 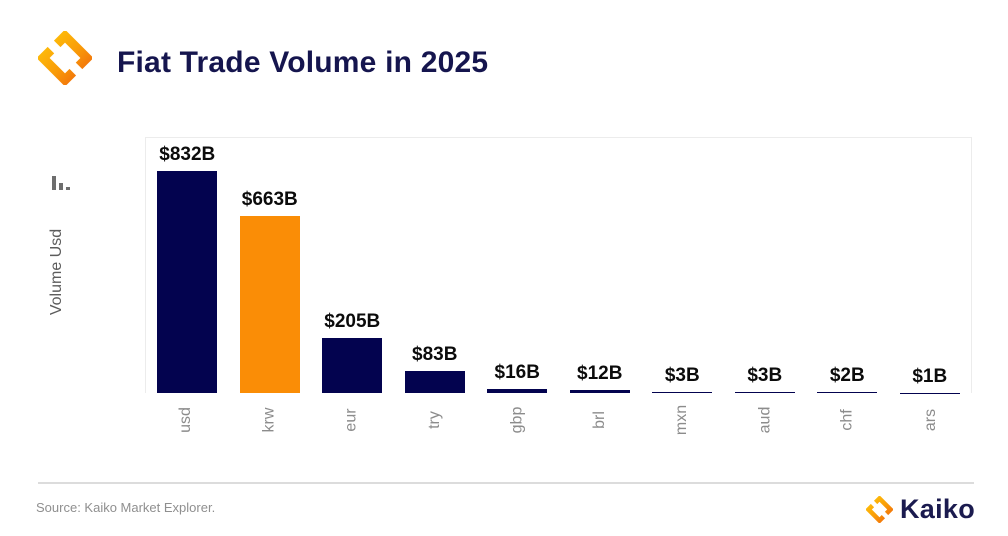 I want to click on x-tick-label: ars, so click(x=930, y=420).